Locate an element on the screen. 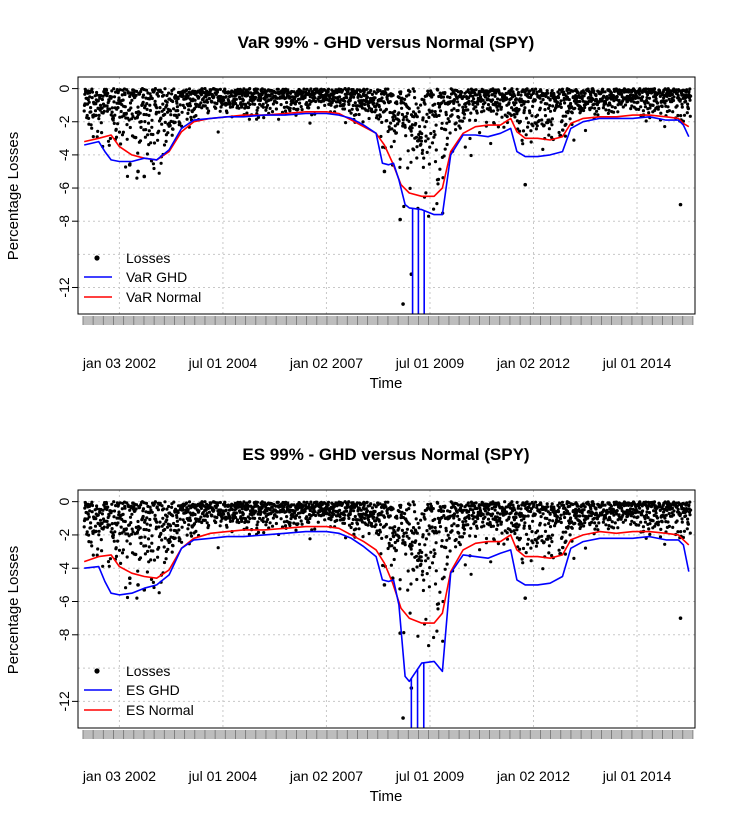 The width and height of the screenshot is (736, 826). y-tick-label: -12 is located at coordinates (64, 701).